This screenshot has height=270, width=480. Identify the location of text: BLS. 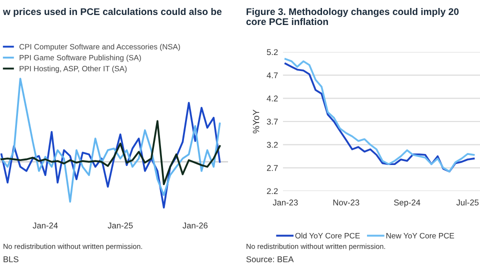
(11, 259).